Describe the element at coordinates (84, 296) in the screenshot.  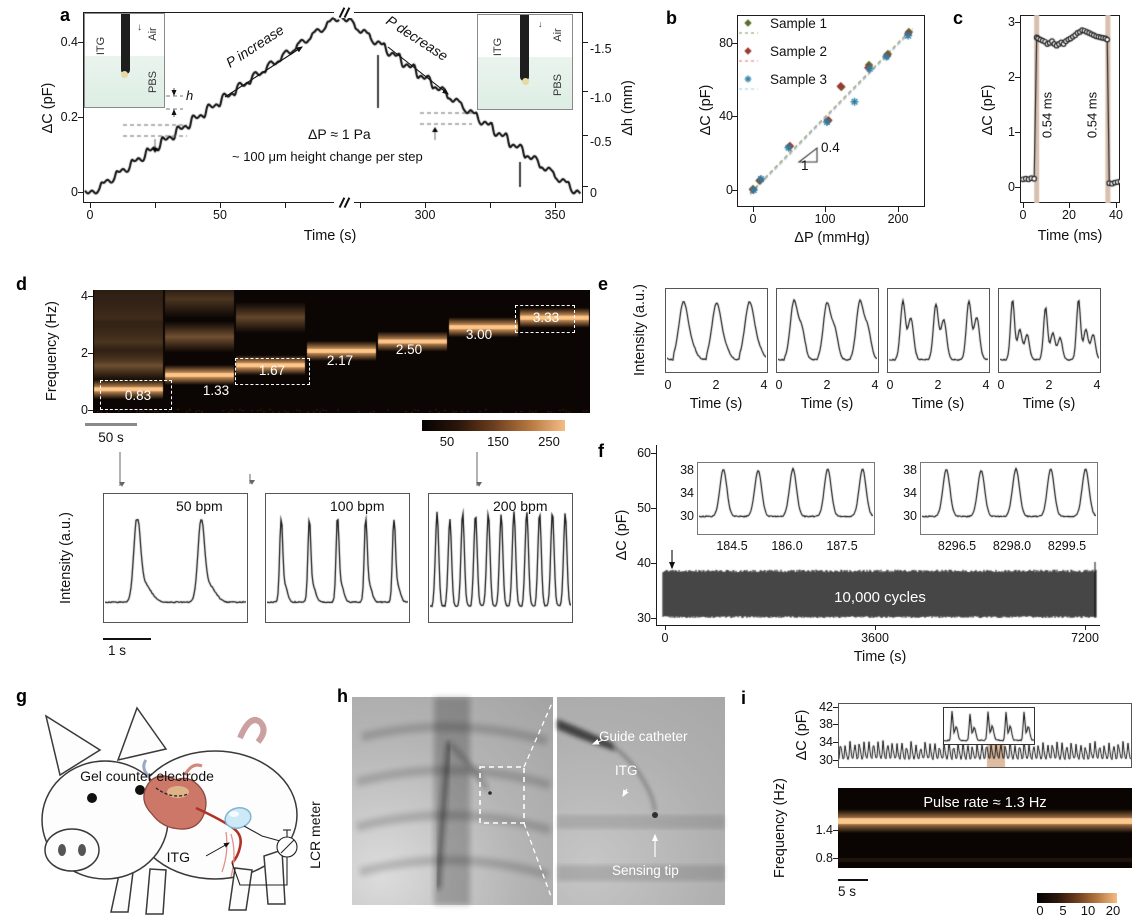
I see `d-ytick: 4` at that location.